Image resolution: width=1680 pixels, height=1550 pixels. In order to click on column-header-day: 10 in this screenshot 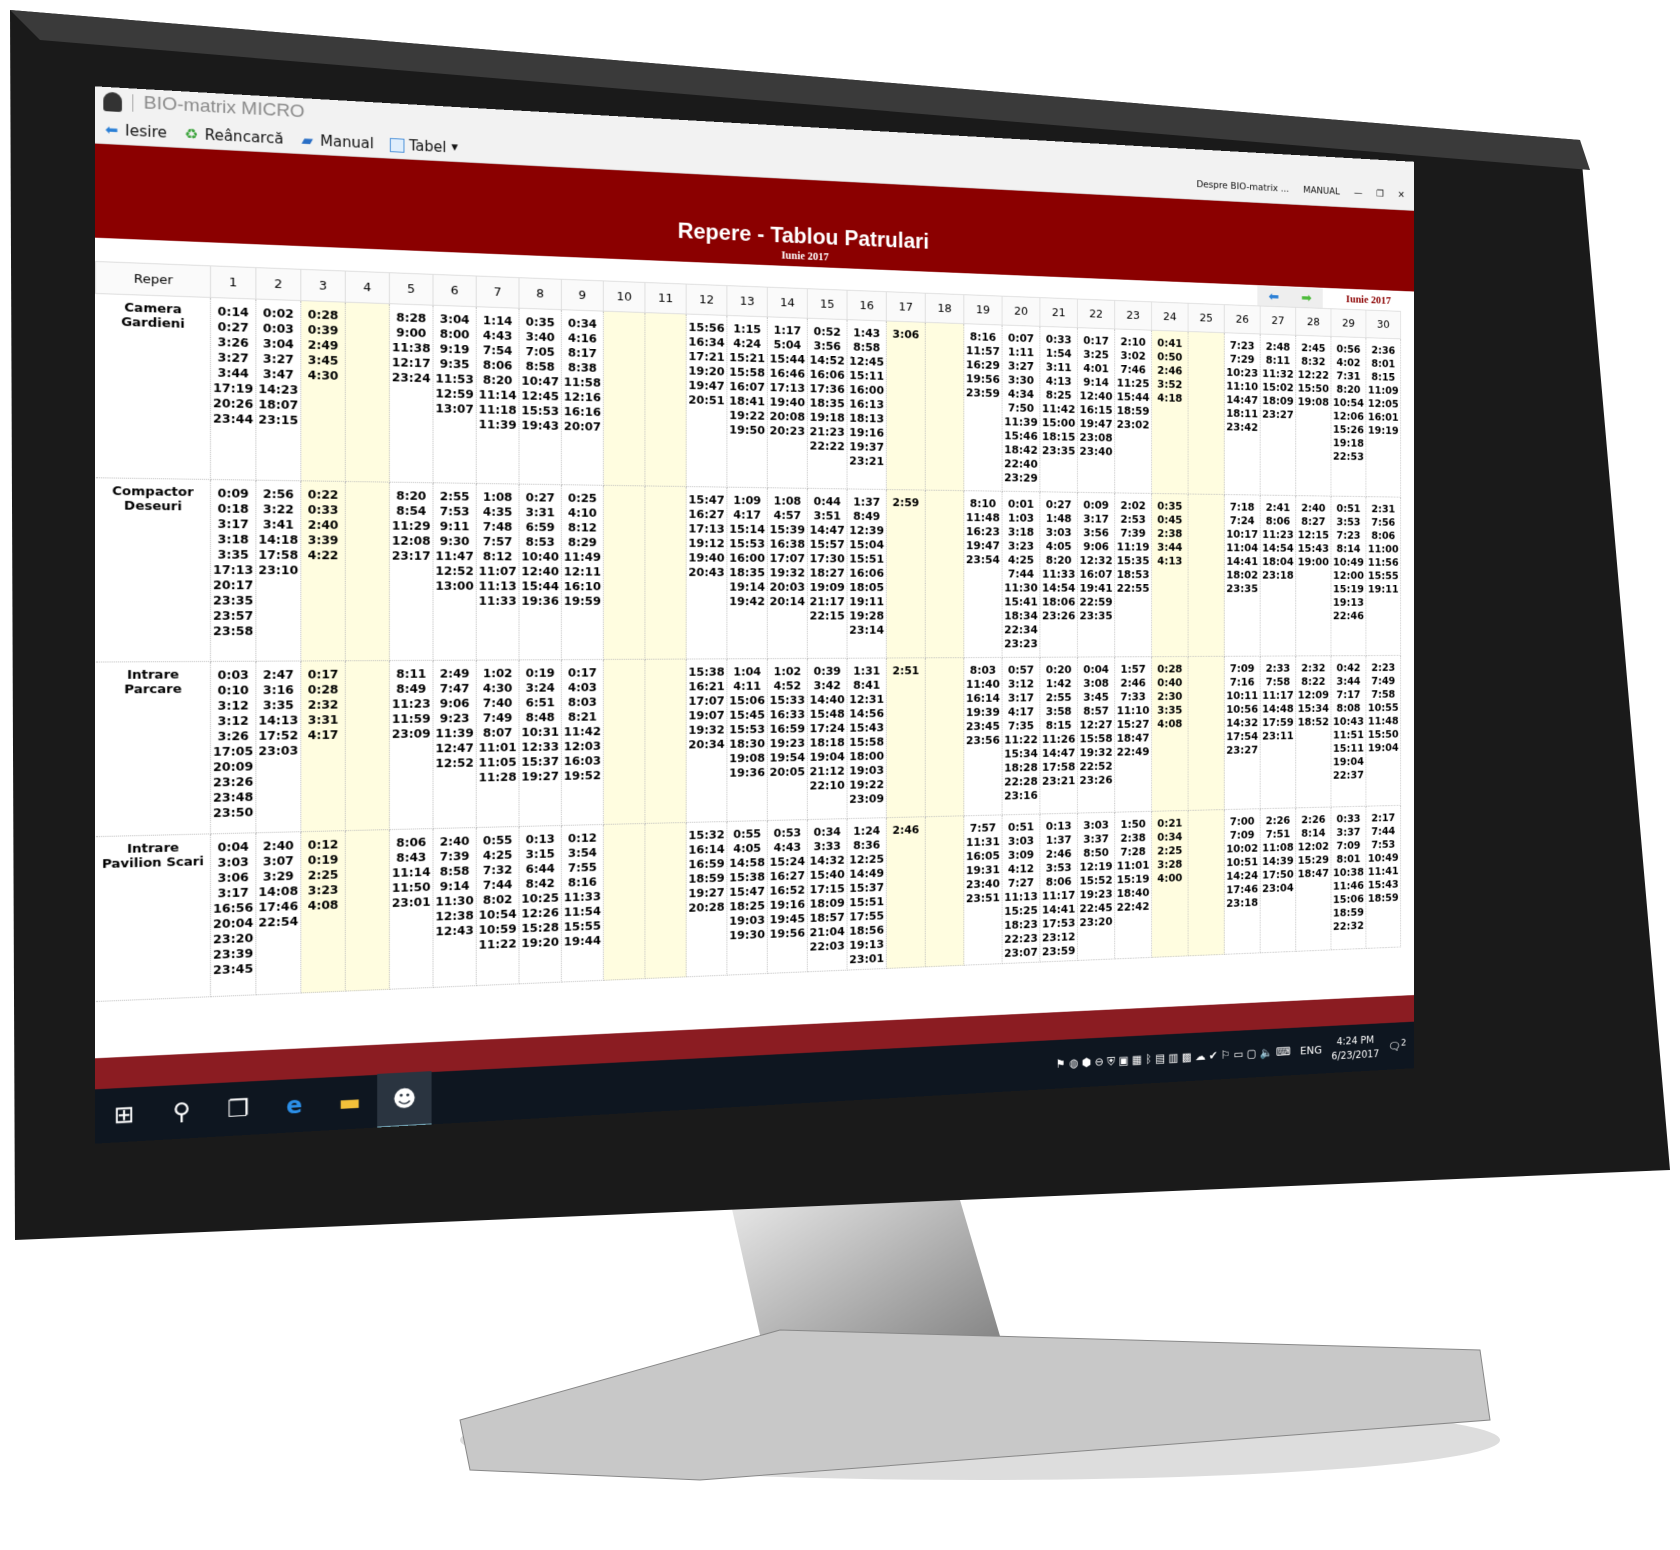, I will do `click(624, 296)`.